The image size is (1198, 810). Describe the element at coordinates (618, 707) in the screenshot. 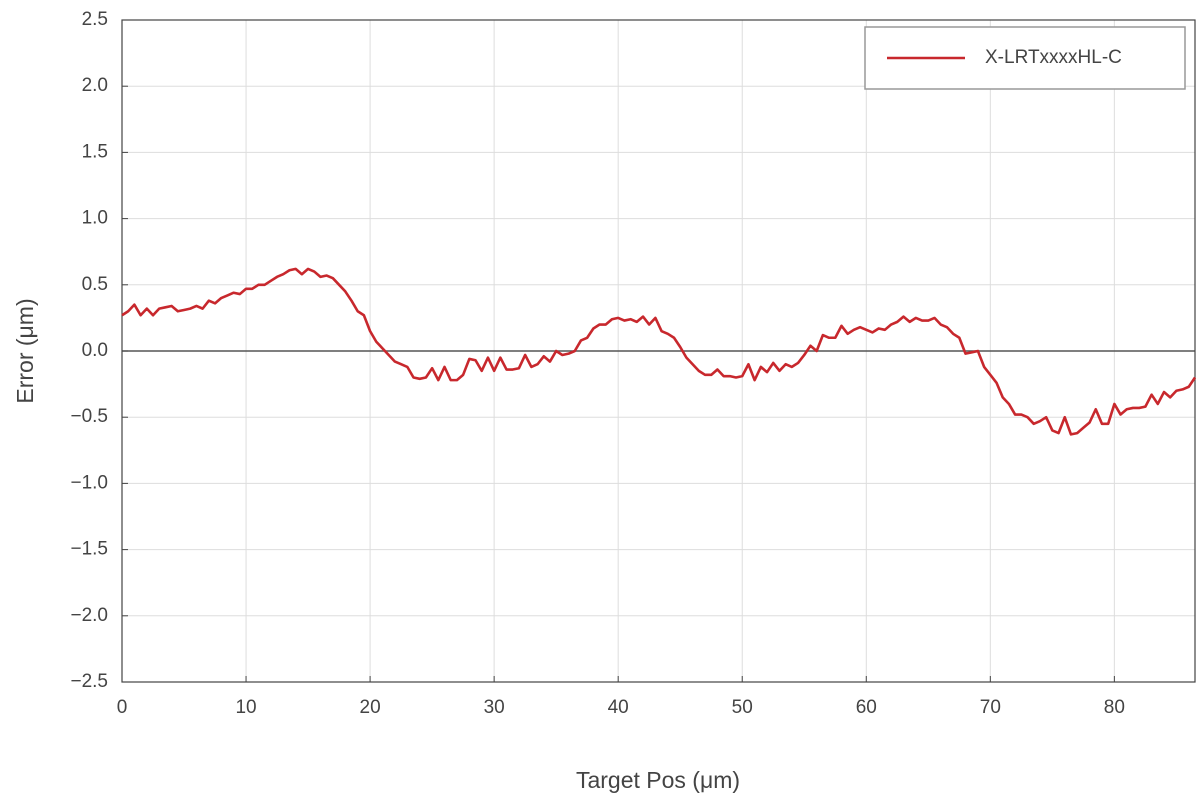

I see `x-tick-label: 40` at that location.